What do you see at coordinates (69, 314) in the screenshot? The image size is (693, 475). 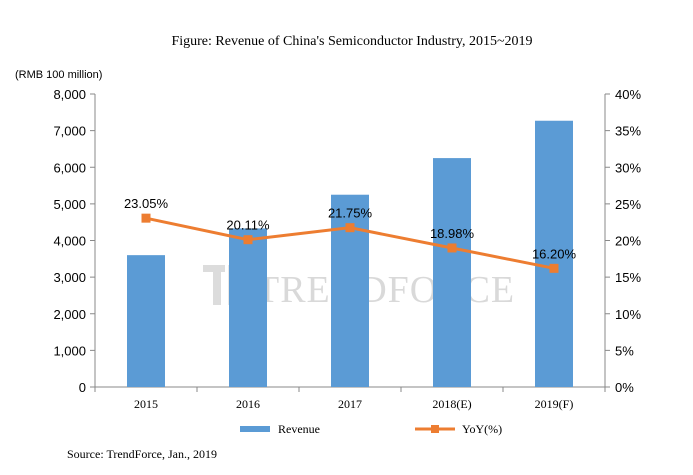 I see `left-tick-label: 2,000` at bounding box center [69, 314].